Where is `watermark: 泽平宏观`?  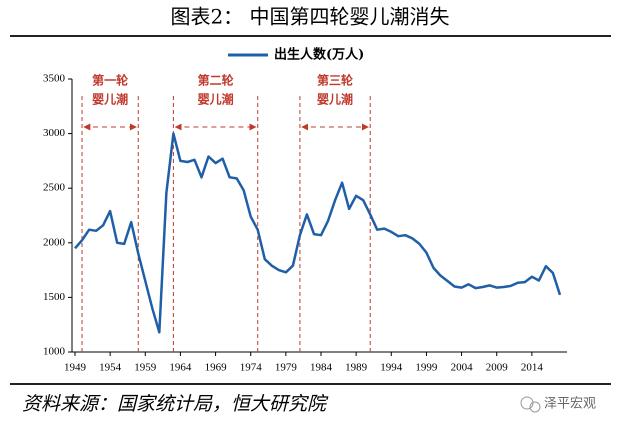 watermark: 泽平宏观 is located at coordinates (570, 404).